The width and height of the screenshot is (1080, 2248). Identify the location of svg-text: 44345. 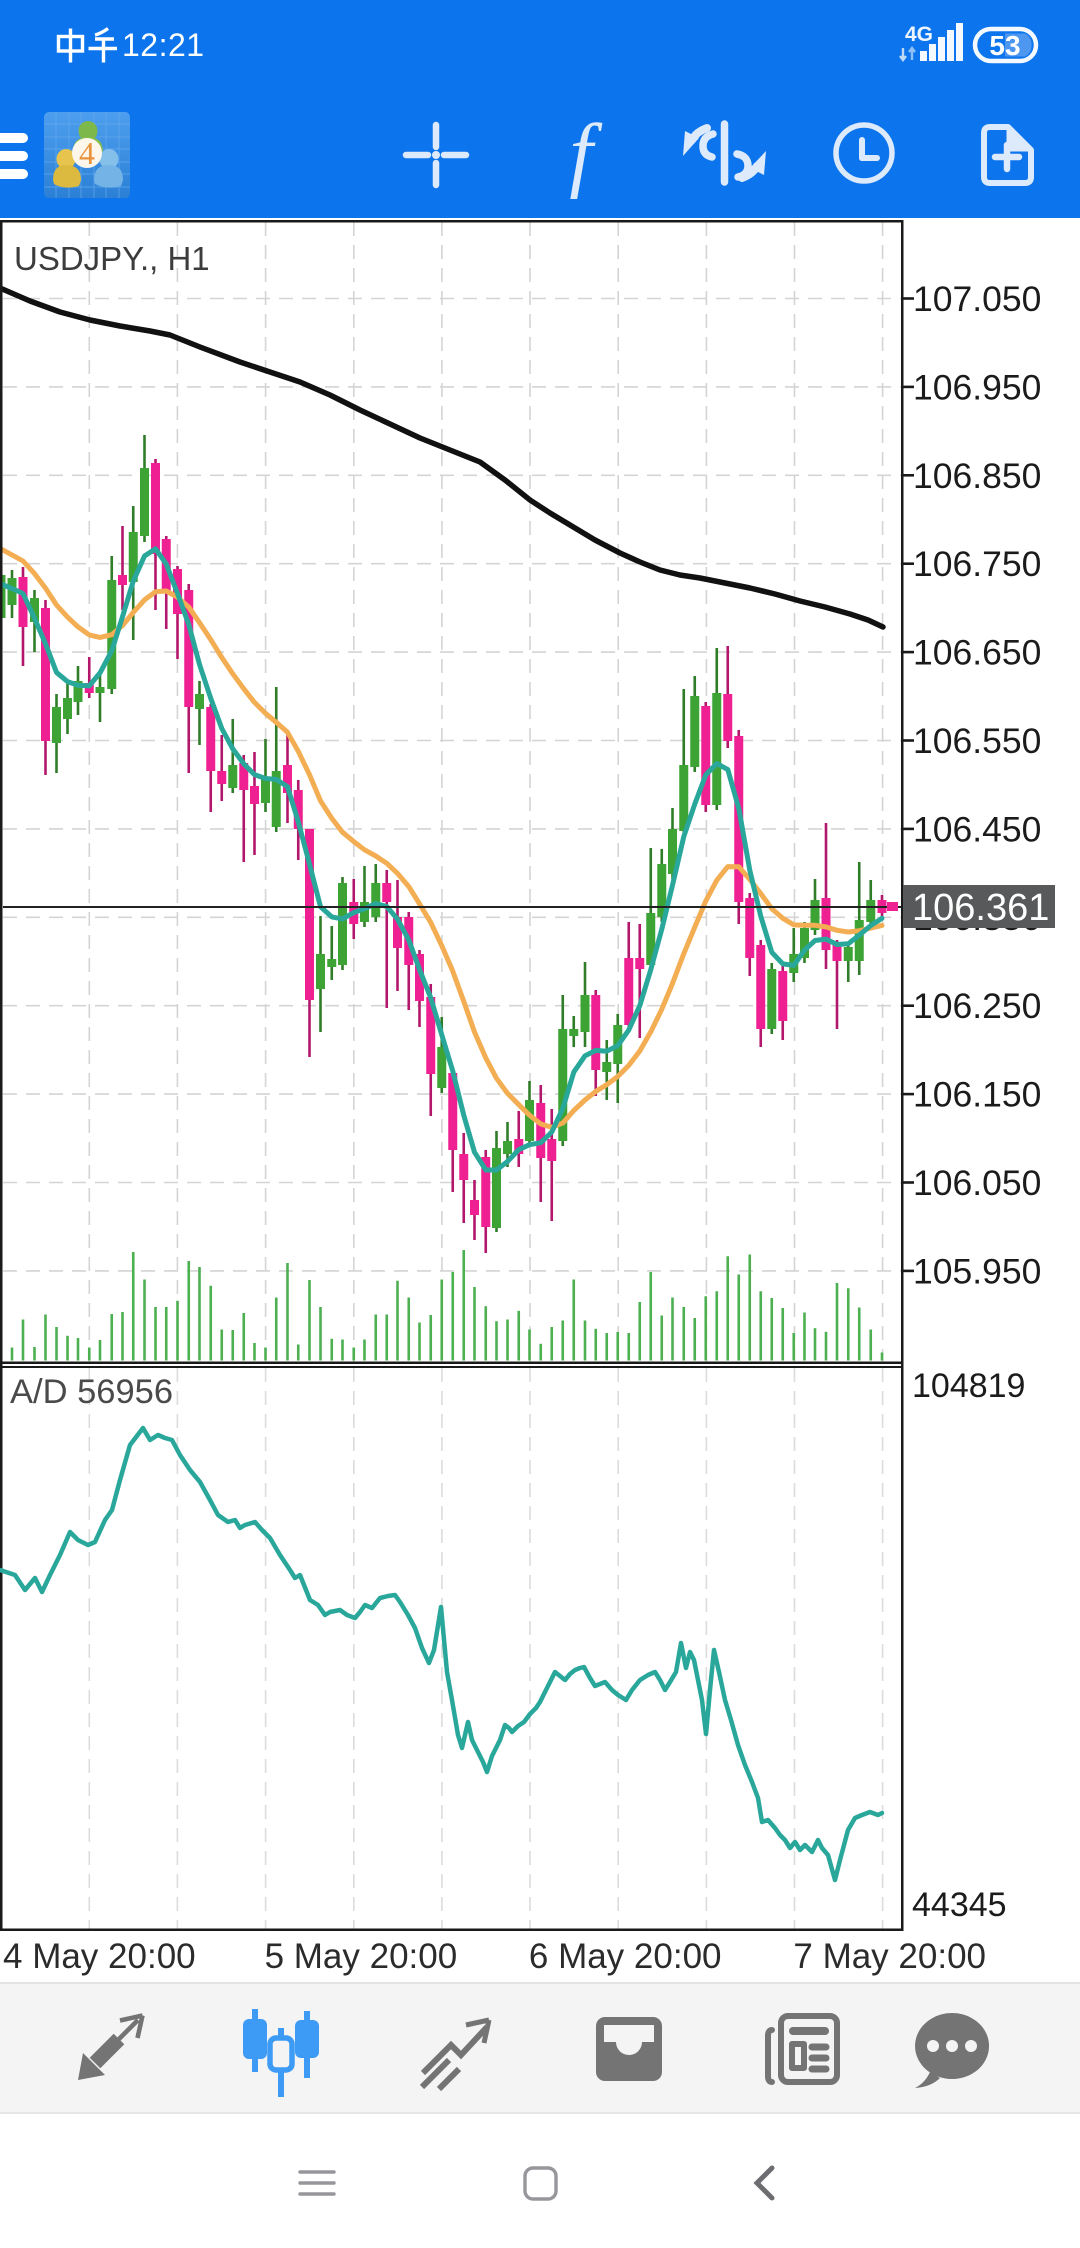
(959, 1905).